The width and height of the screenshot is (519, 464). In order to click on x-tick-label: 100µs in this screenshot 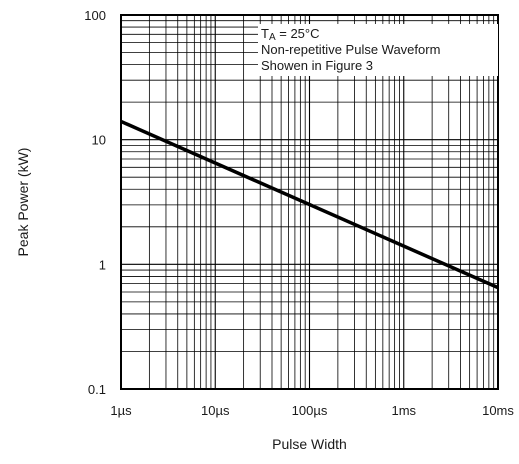, I will do `click(310, 410)`.